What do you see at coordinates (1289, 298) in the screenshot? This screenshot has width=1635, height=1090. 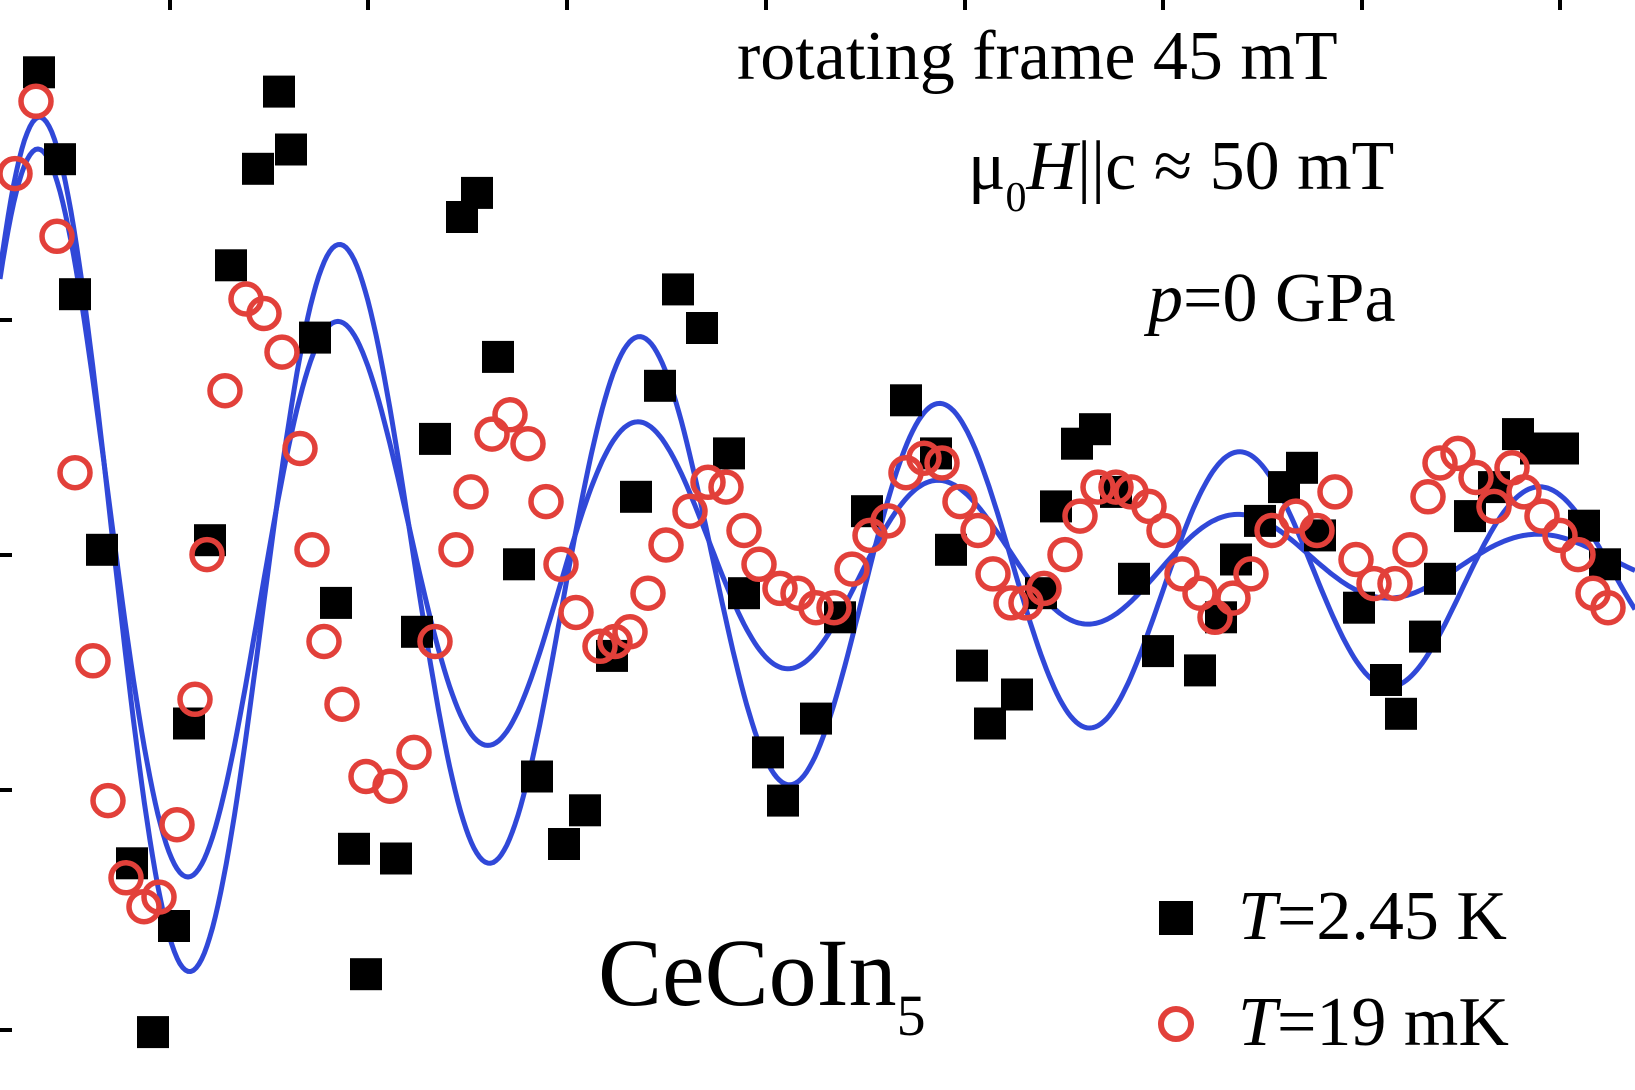 I see `annotation-pressure-rest: =0 GPa` at bounding box center [1289, 298].